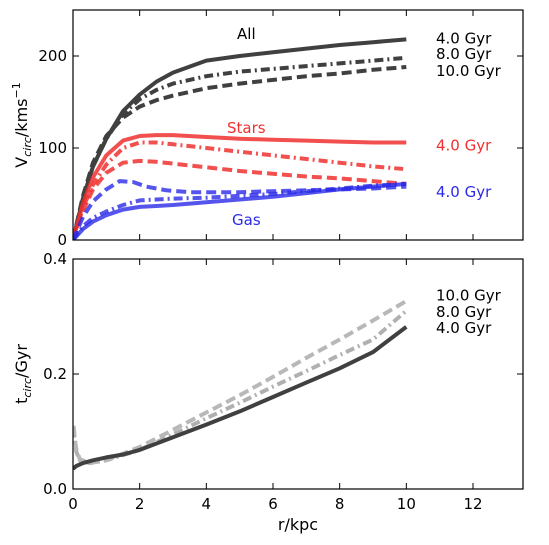  I want to click on series-line-stars-dashdot, so click(240, 190).